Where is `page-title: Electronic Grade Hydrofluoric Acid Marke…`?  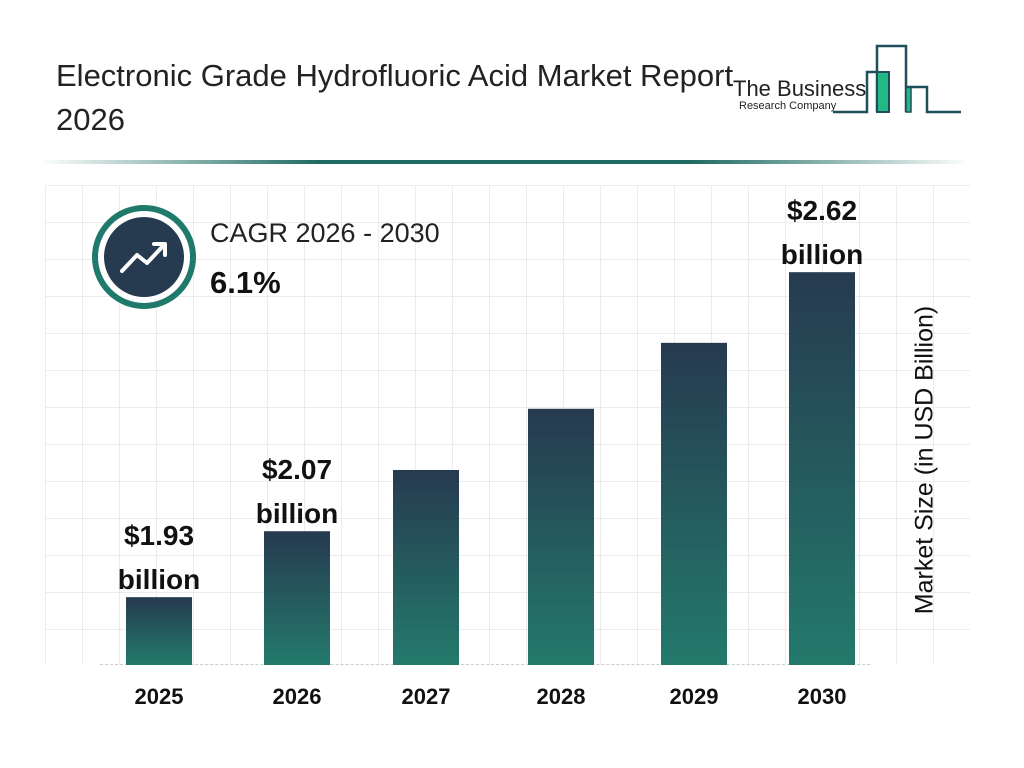 page-title: Electronic Grade Hydrofluoric Acid Marke… is located at coordinates (395, 97).